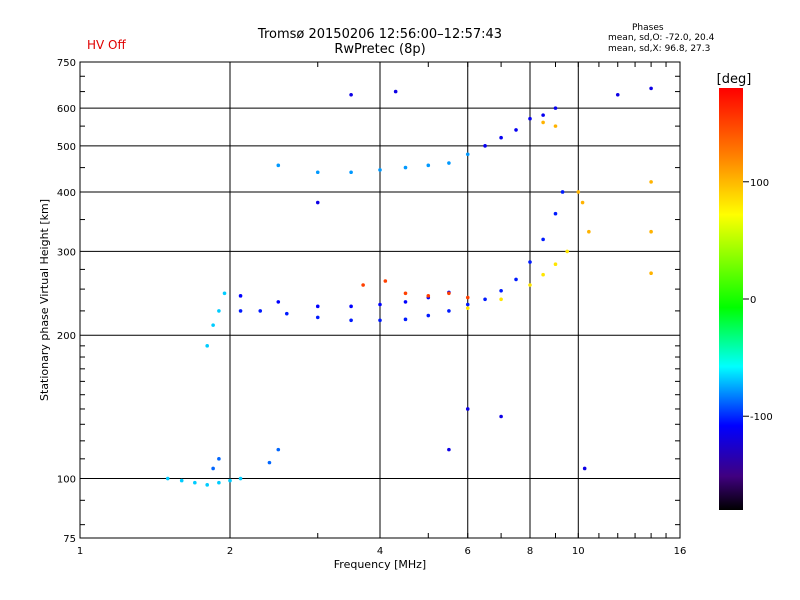 The height and width of the screenshot is (600, 800). What do you see at coordinates (380, 34) in the screenshot?
I see `chart-title: Tromsø 20150206 12:56:00–12:57:43` at bounding box center [380, 34].